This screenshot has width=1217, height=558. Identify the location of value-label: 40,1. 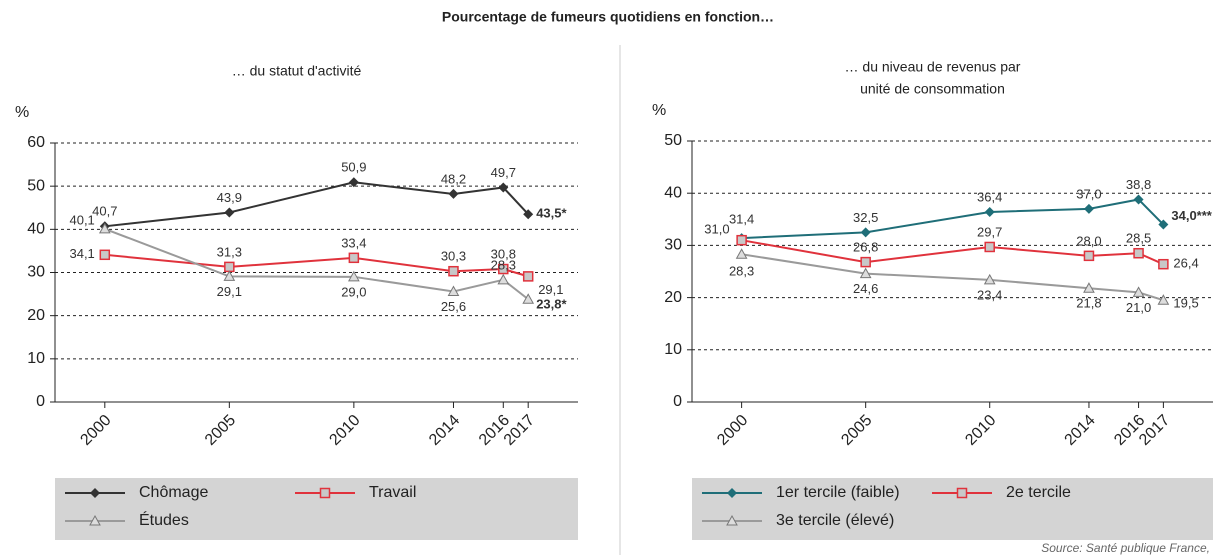
(81, 219).